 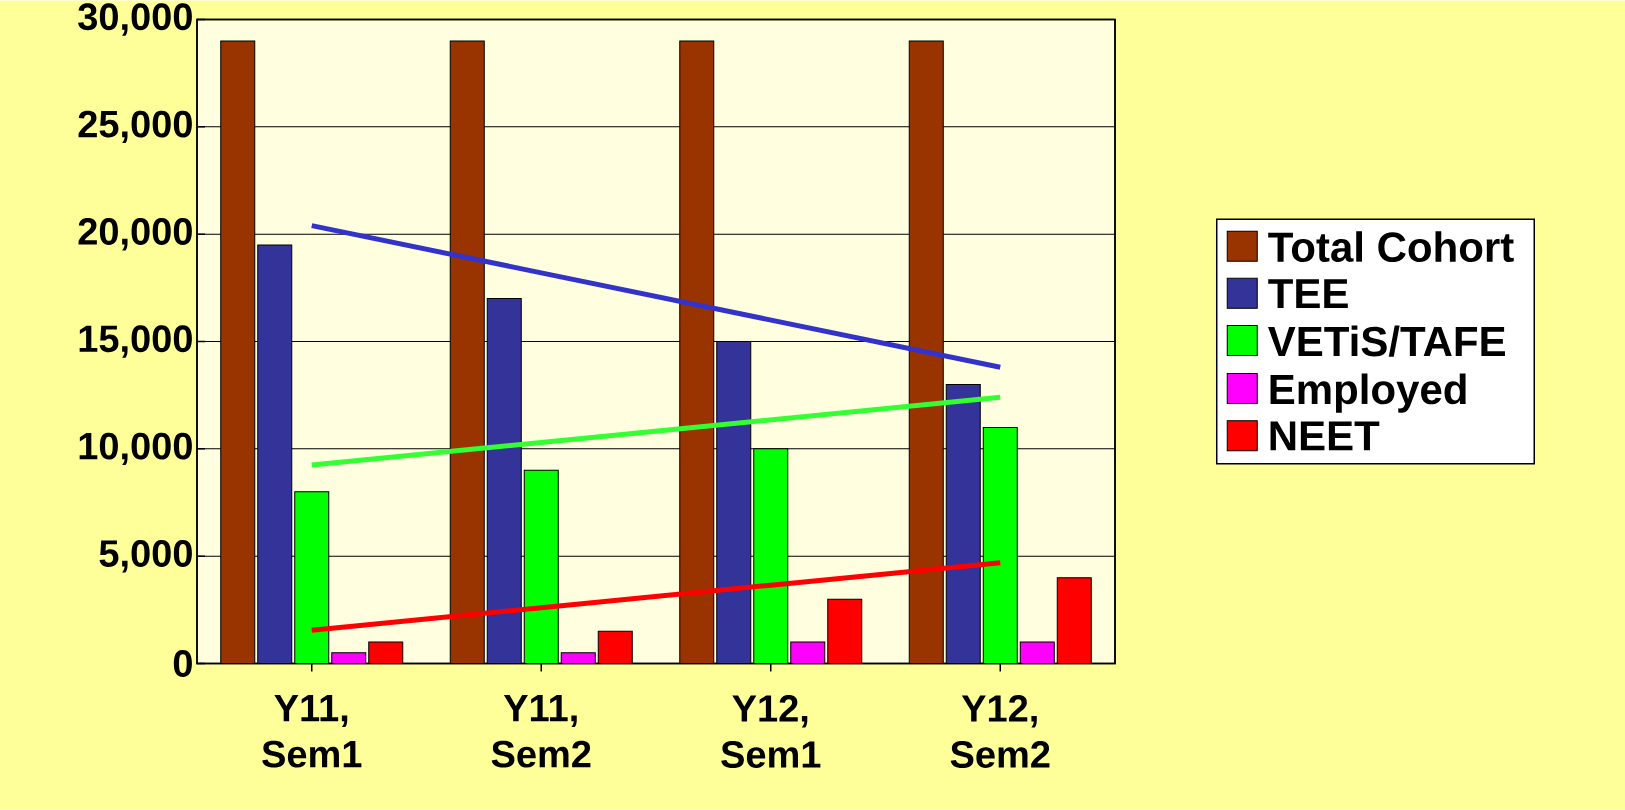 What do you see at coordinates (541, 731) in the screenshot?
I see `x-tick-label: Y11, Sem2` at bounding box center [541, 731].